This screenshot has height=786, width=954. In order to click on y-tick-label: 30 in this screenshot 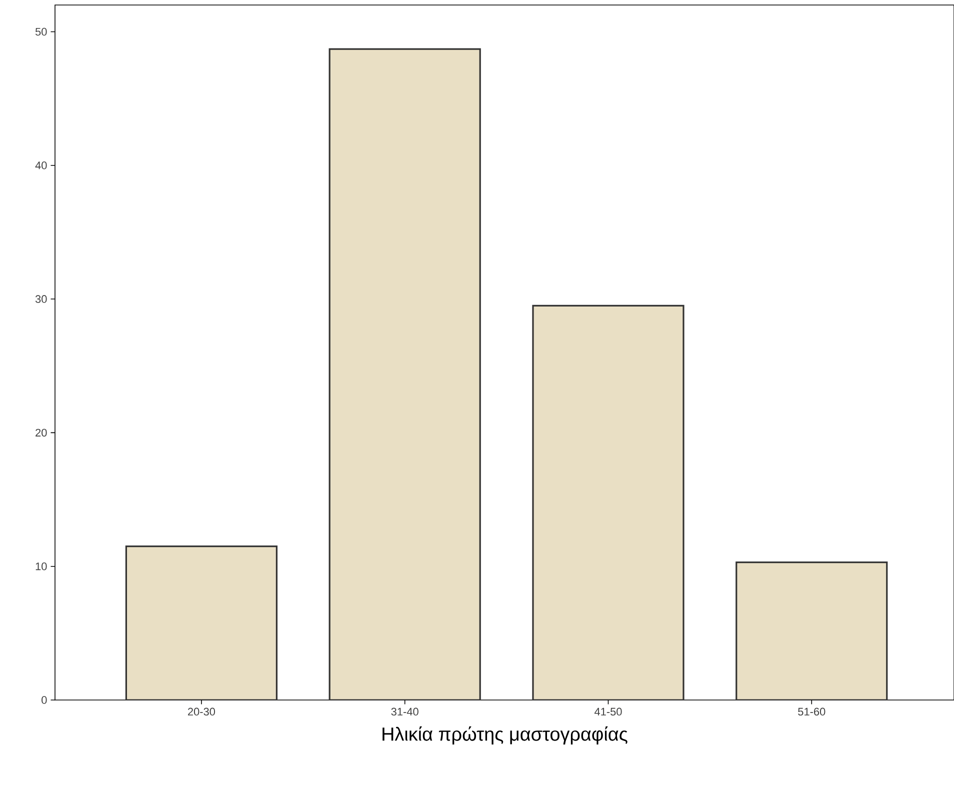, I will do `click(41, 299)`.